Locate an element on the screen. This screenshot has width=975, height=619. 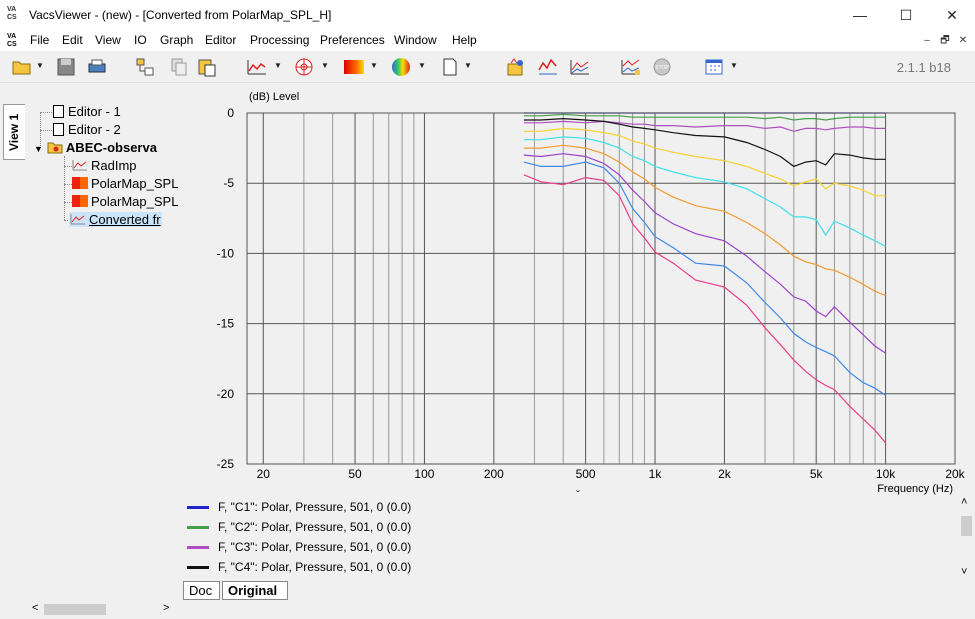
tree-scrollbar: < > is located at coordinates (102, 609).